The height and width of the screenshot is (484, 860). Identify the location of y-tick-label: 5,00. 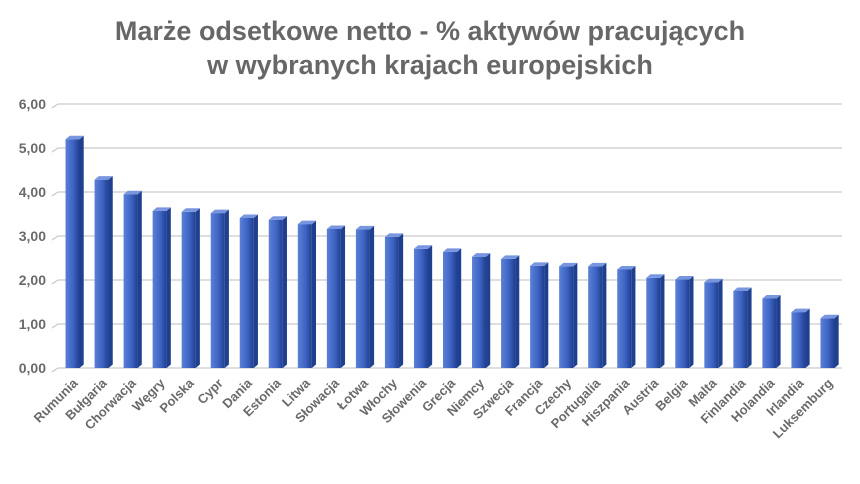
(32, 148).